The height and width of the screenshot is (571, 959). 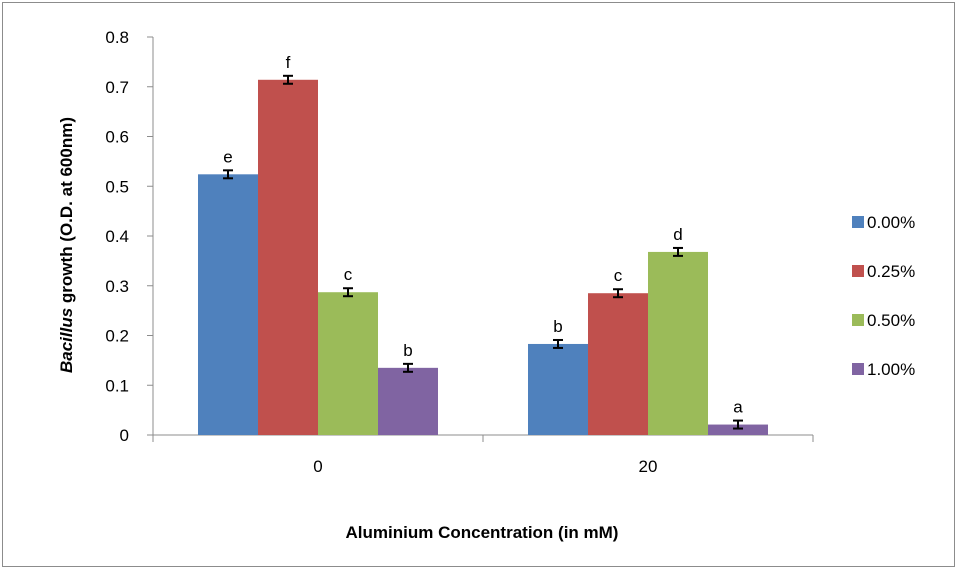 I want to click on legend-label: 0.00%, so click(x=891, y=222).